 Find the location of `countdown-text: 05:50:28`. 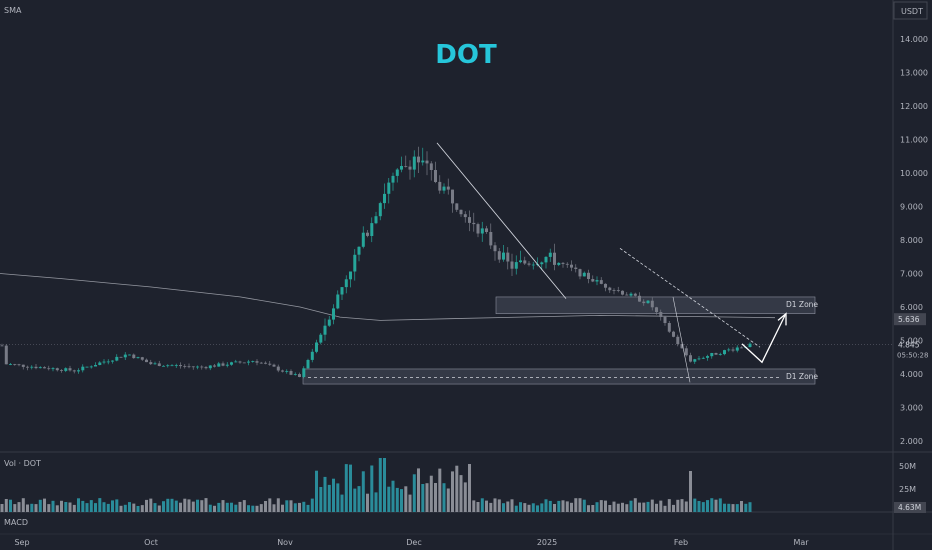

countdown-text: 05:50:28 is located at coordinates (912, 356).